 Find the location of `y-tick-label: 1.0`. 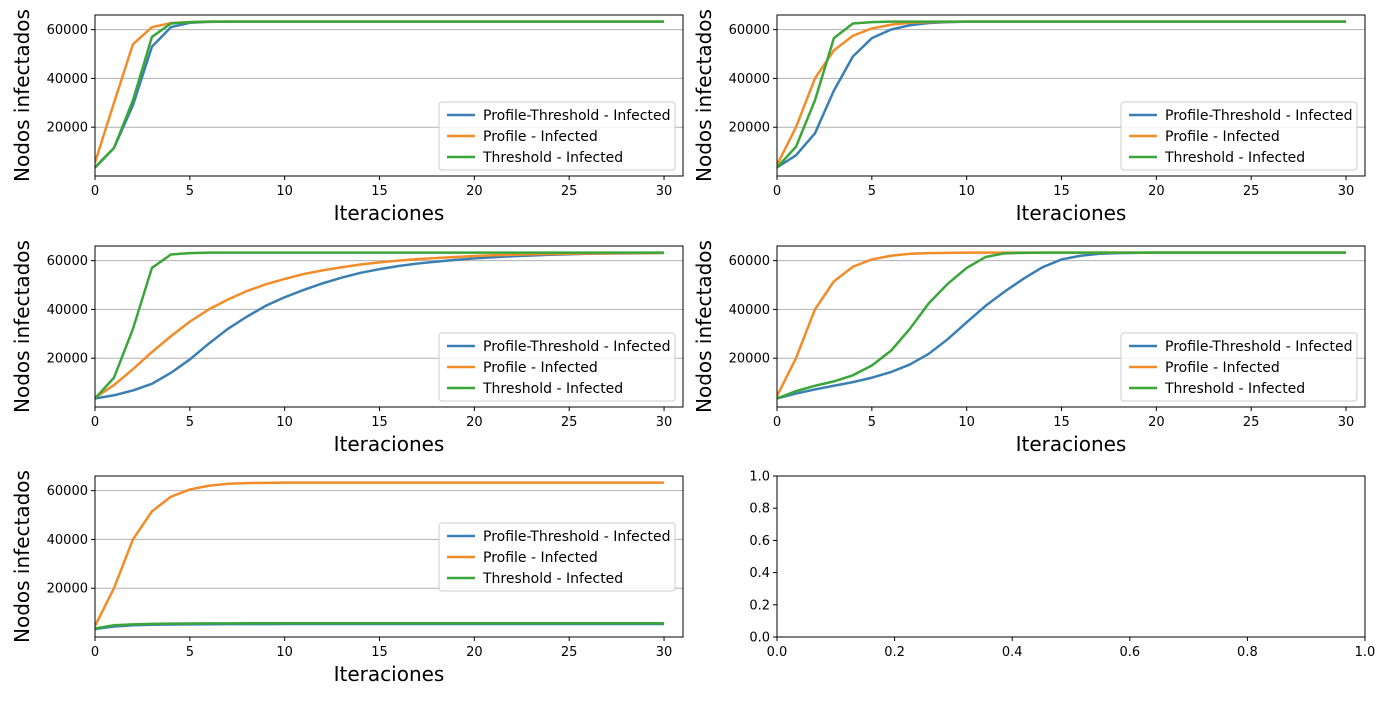

y-tick-label: 1.0 is located at coordinates (759, 477).